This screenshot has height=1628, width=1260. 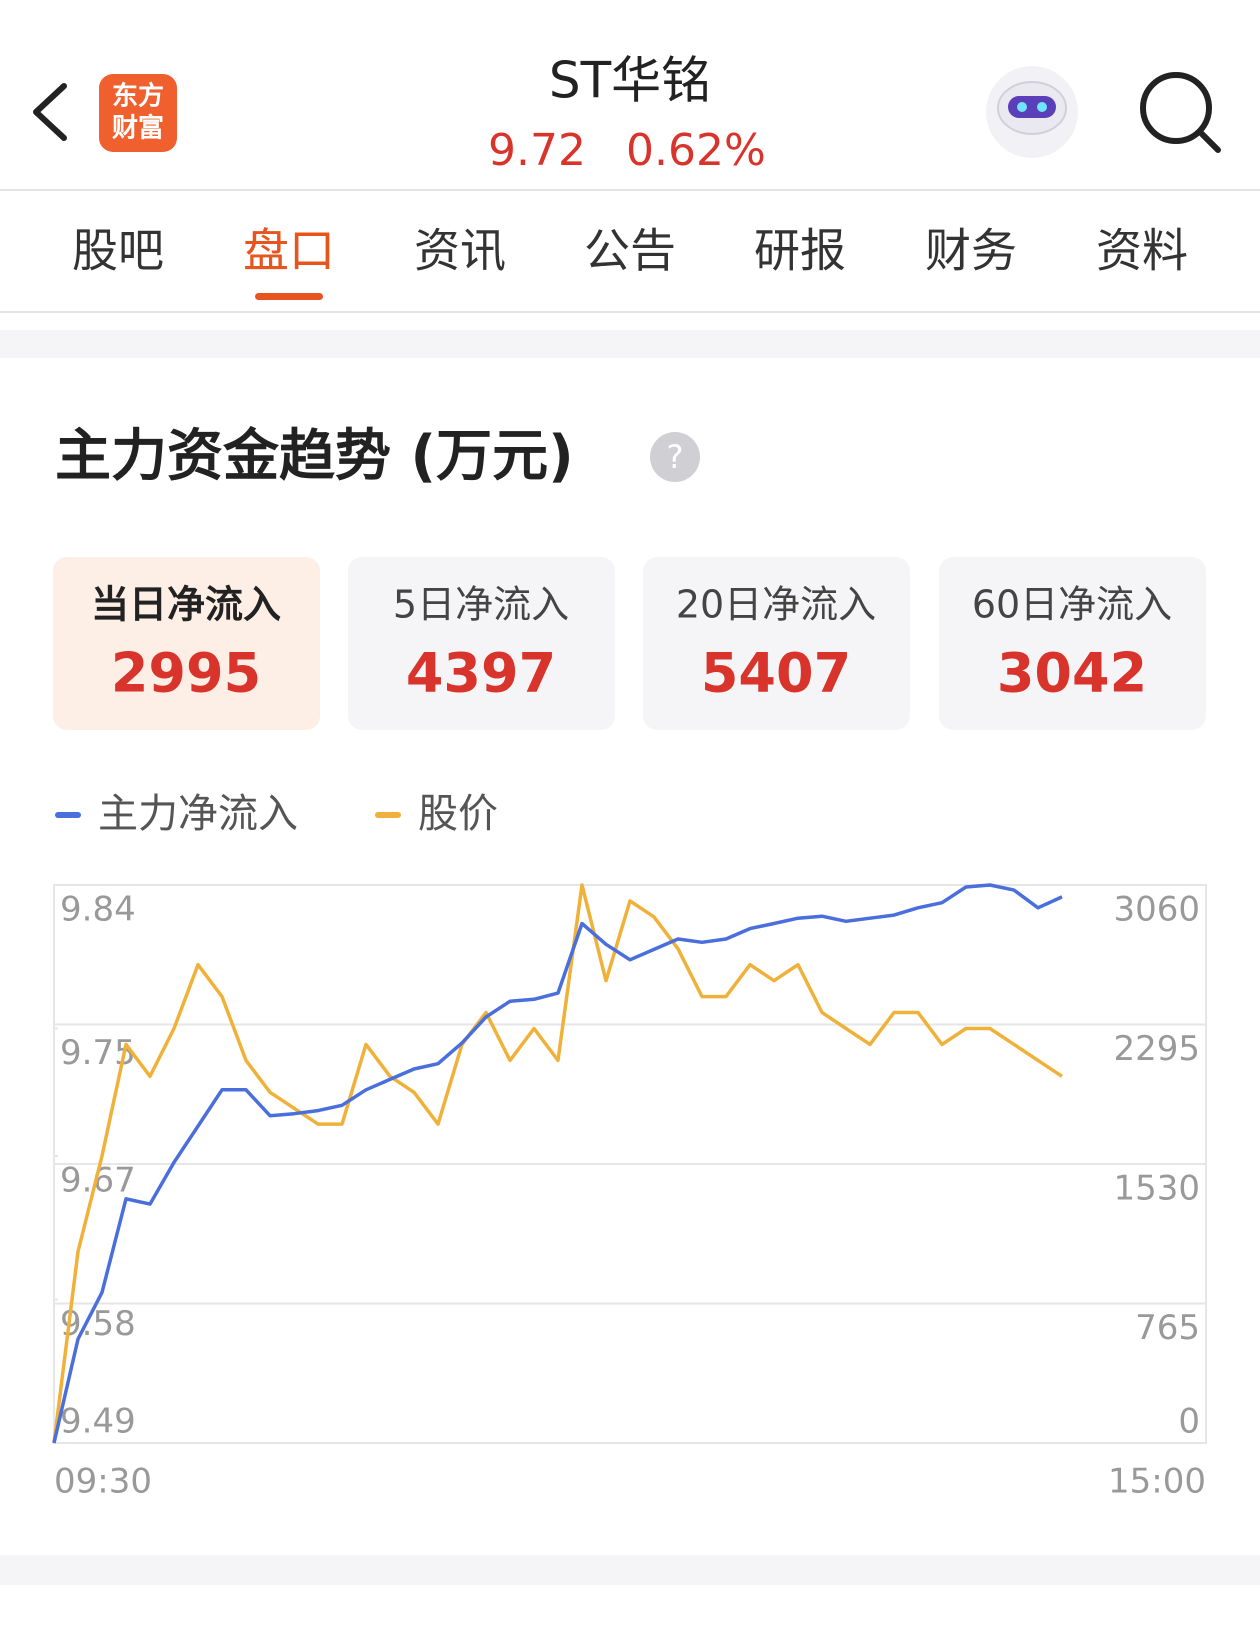 What do you see at coordinates (1156, 910) in the screenshot?
I see `y2-tick-label: 3060` at bounding box center [1156, 910].